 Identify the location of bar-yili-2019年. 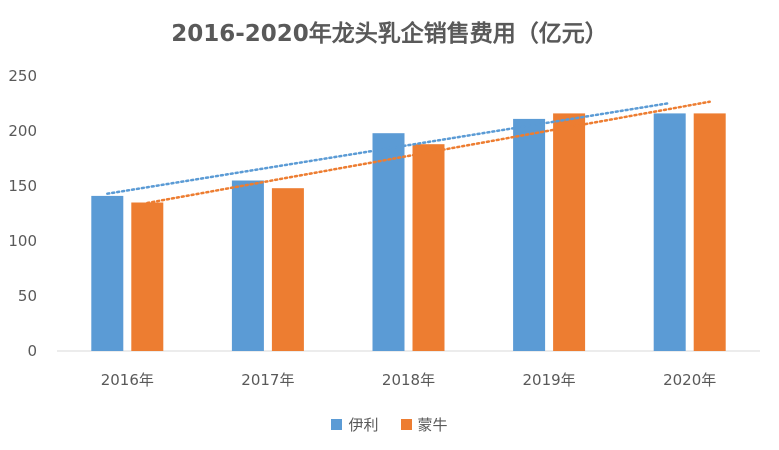
(529, 235).